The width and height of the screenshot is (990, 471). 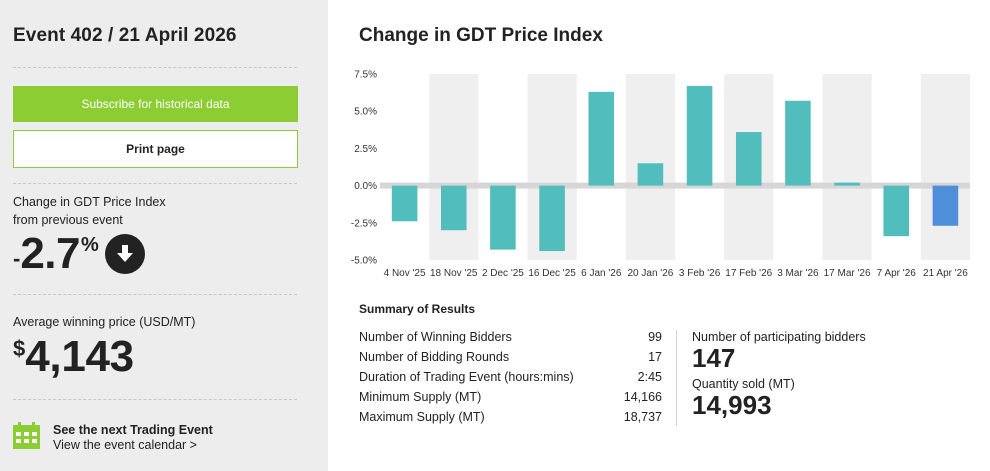 I want to click on summary-row: Minimum Supply (MT) 14,166, so click(x=510, y=400).